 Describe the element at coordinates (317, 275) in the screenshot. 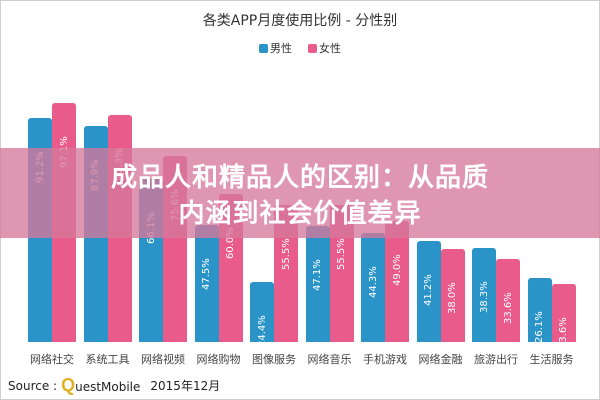

I see `bar-value-label: 47.1%` at that location.